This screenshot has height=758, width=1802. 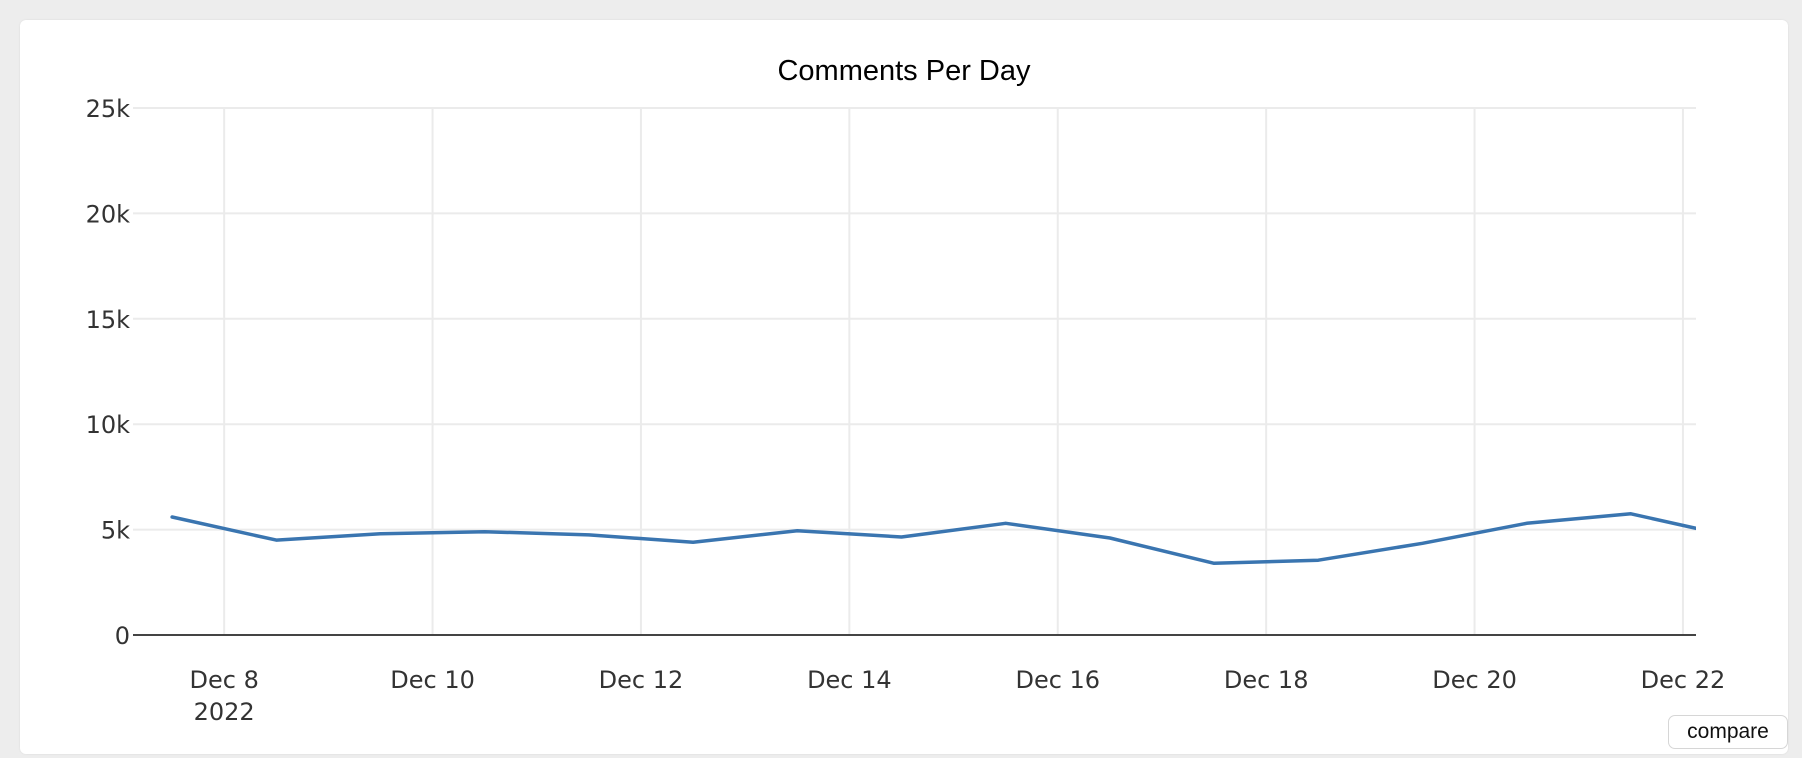 What do you see at coordinates (108, 320) in the screenshot?
I see `y-tick-label: 15k` at bounding box center [108, 320].